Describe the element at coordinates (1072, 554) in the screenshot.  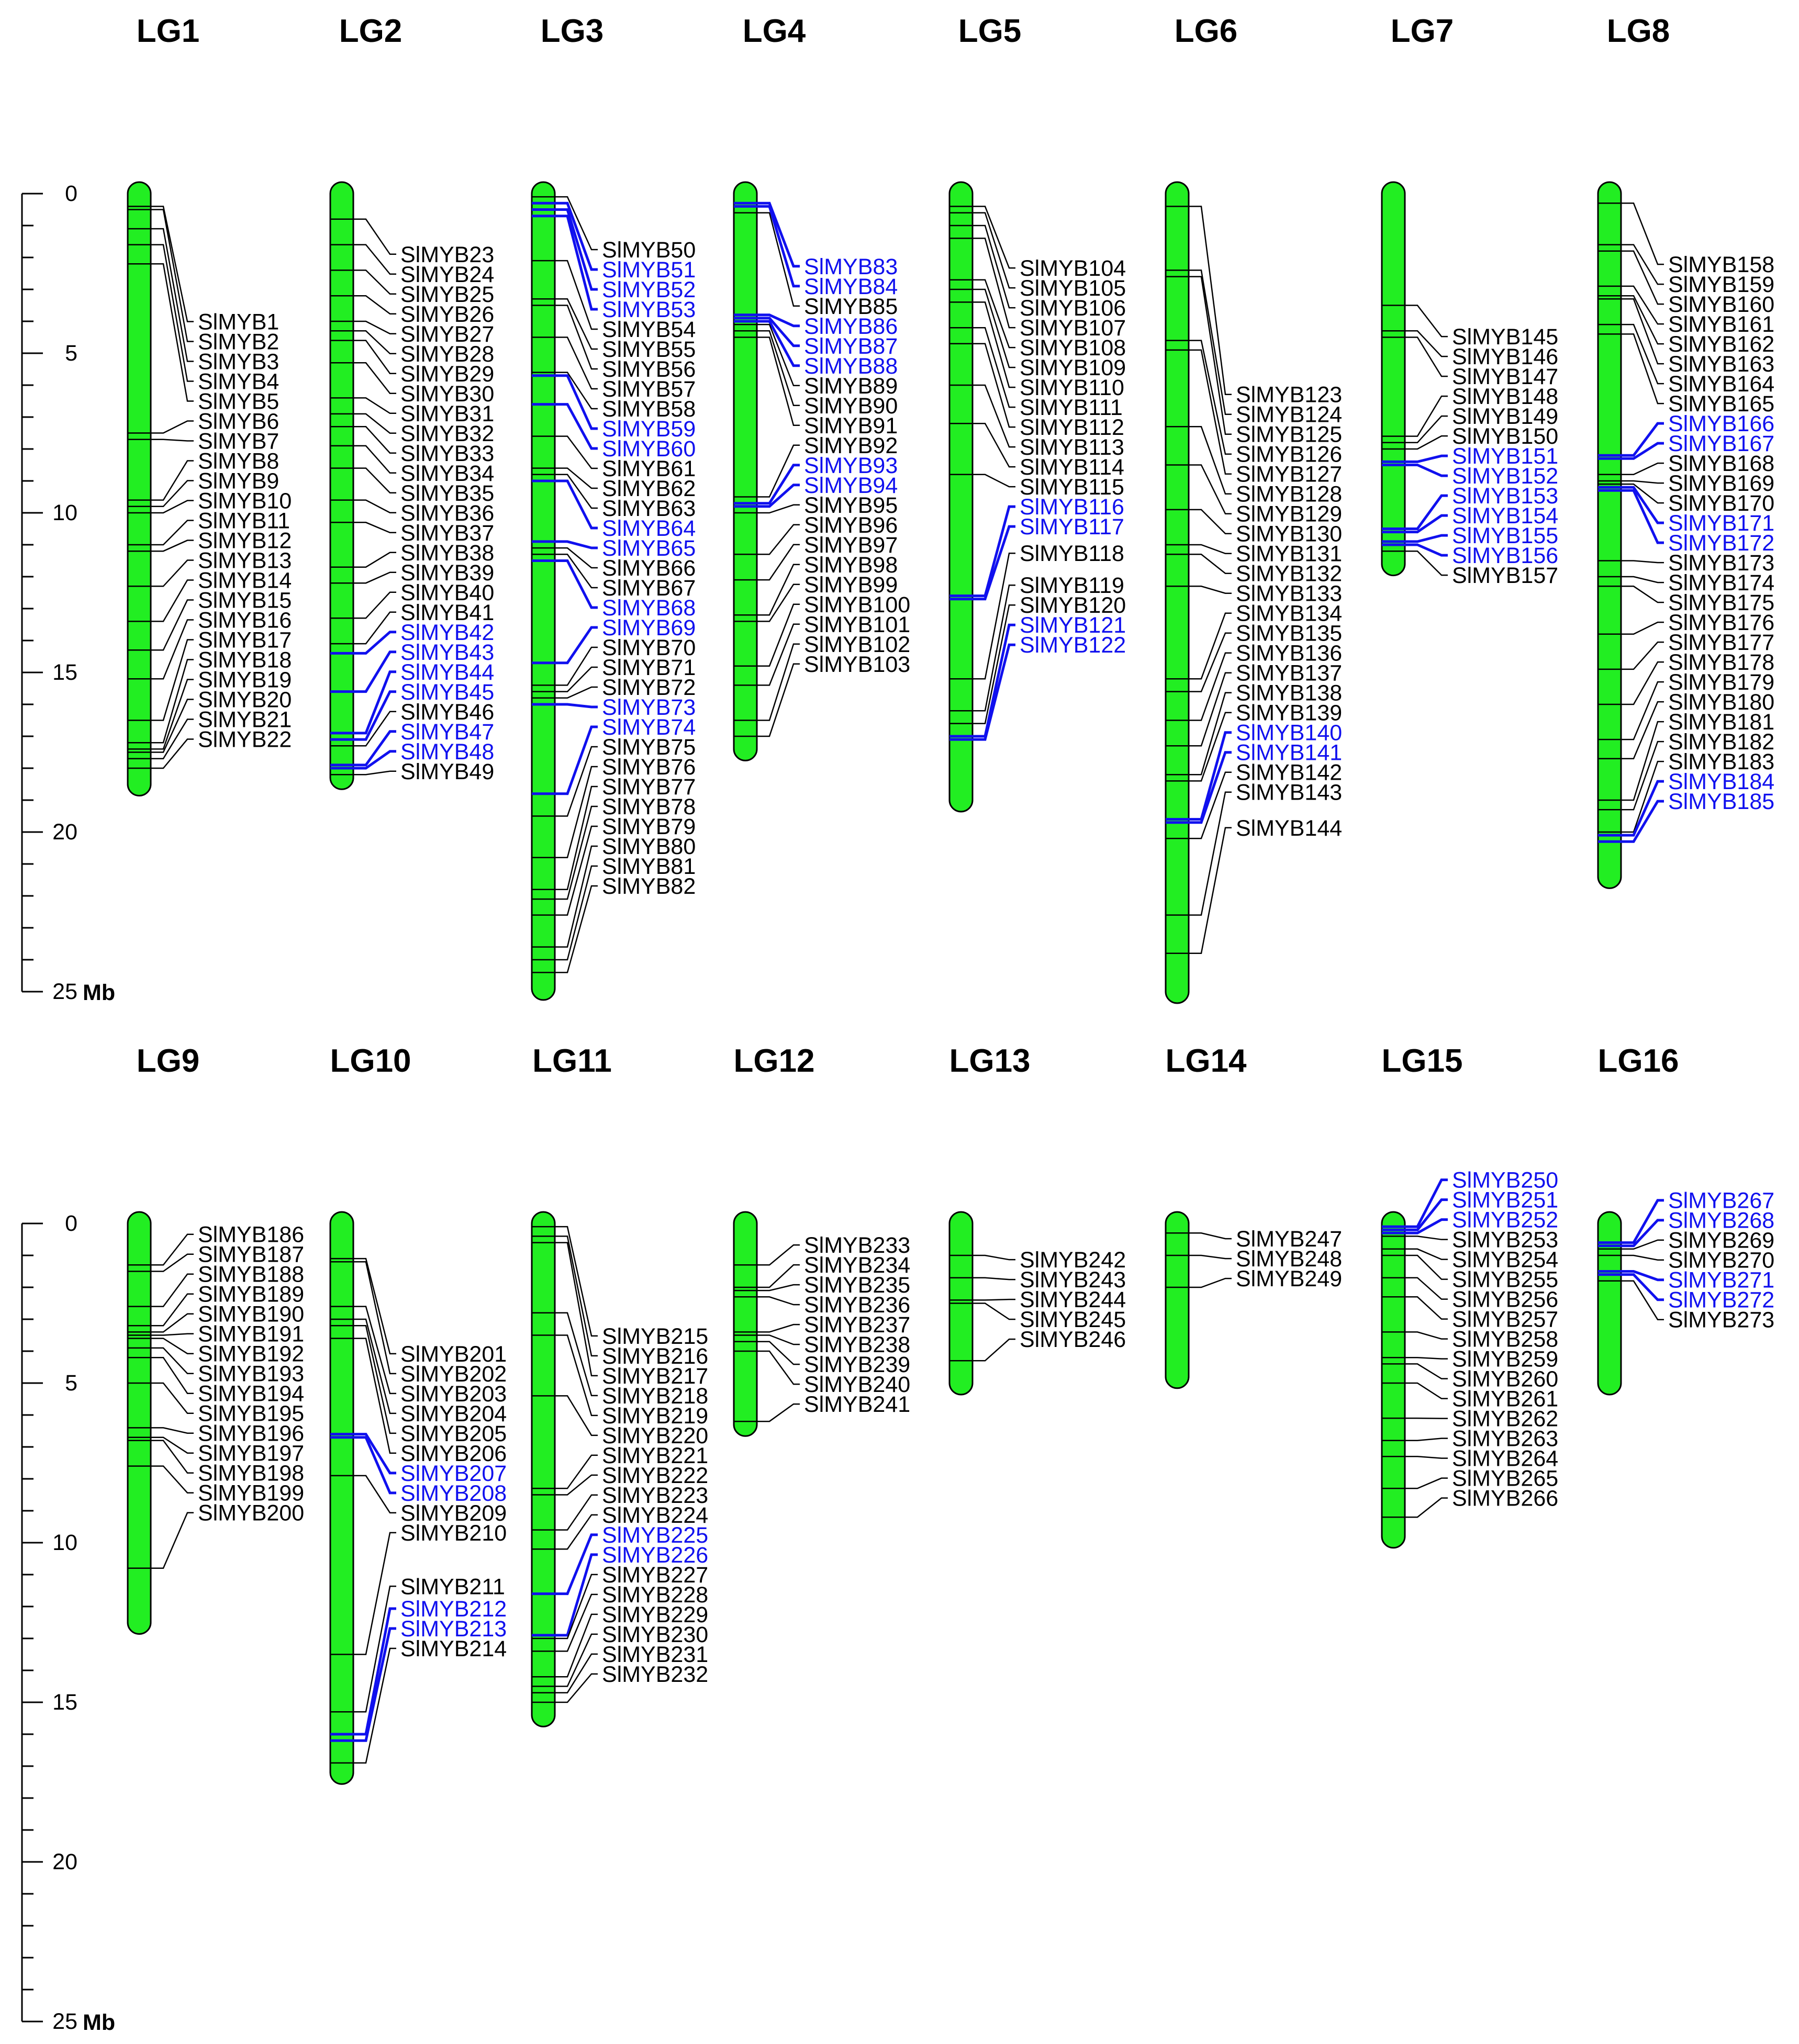
I see `gene-label: SlMYB118` at that location.